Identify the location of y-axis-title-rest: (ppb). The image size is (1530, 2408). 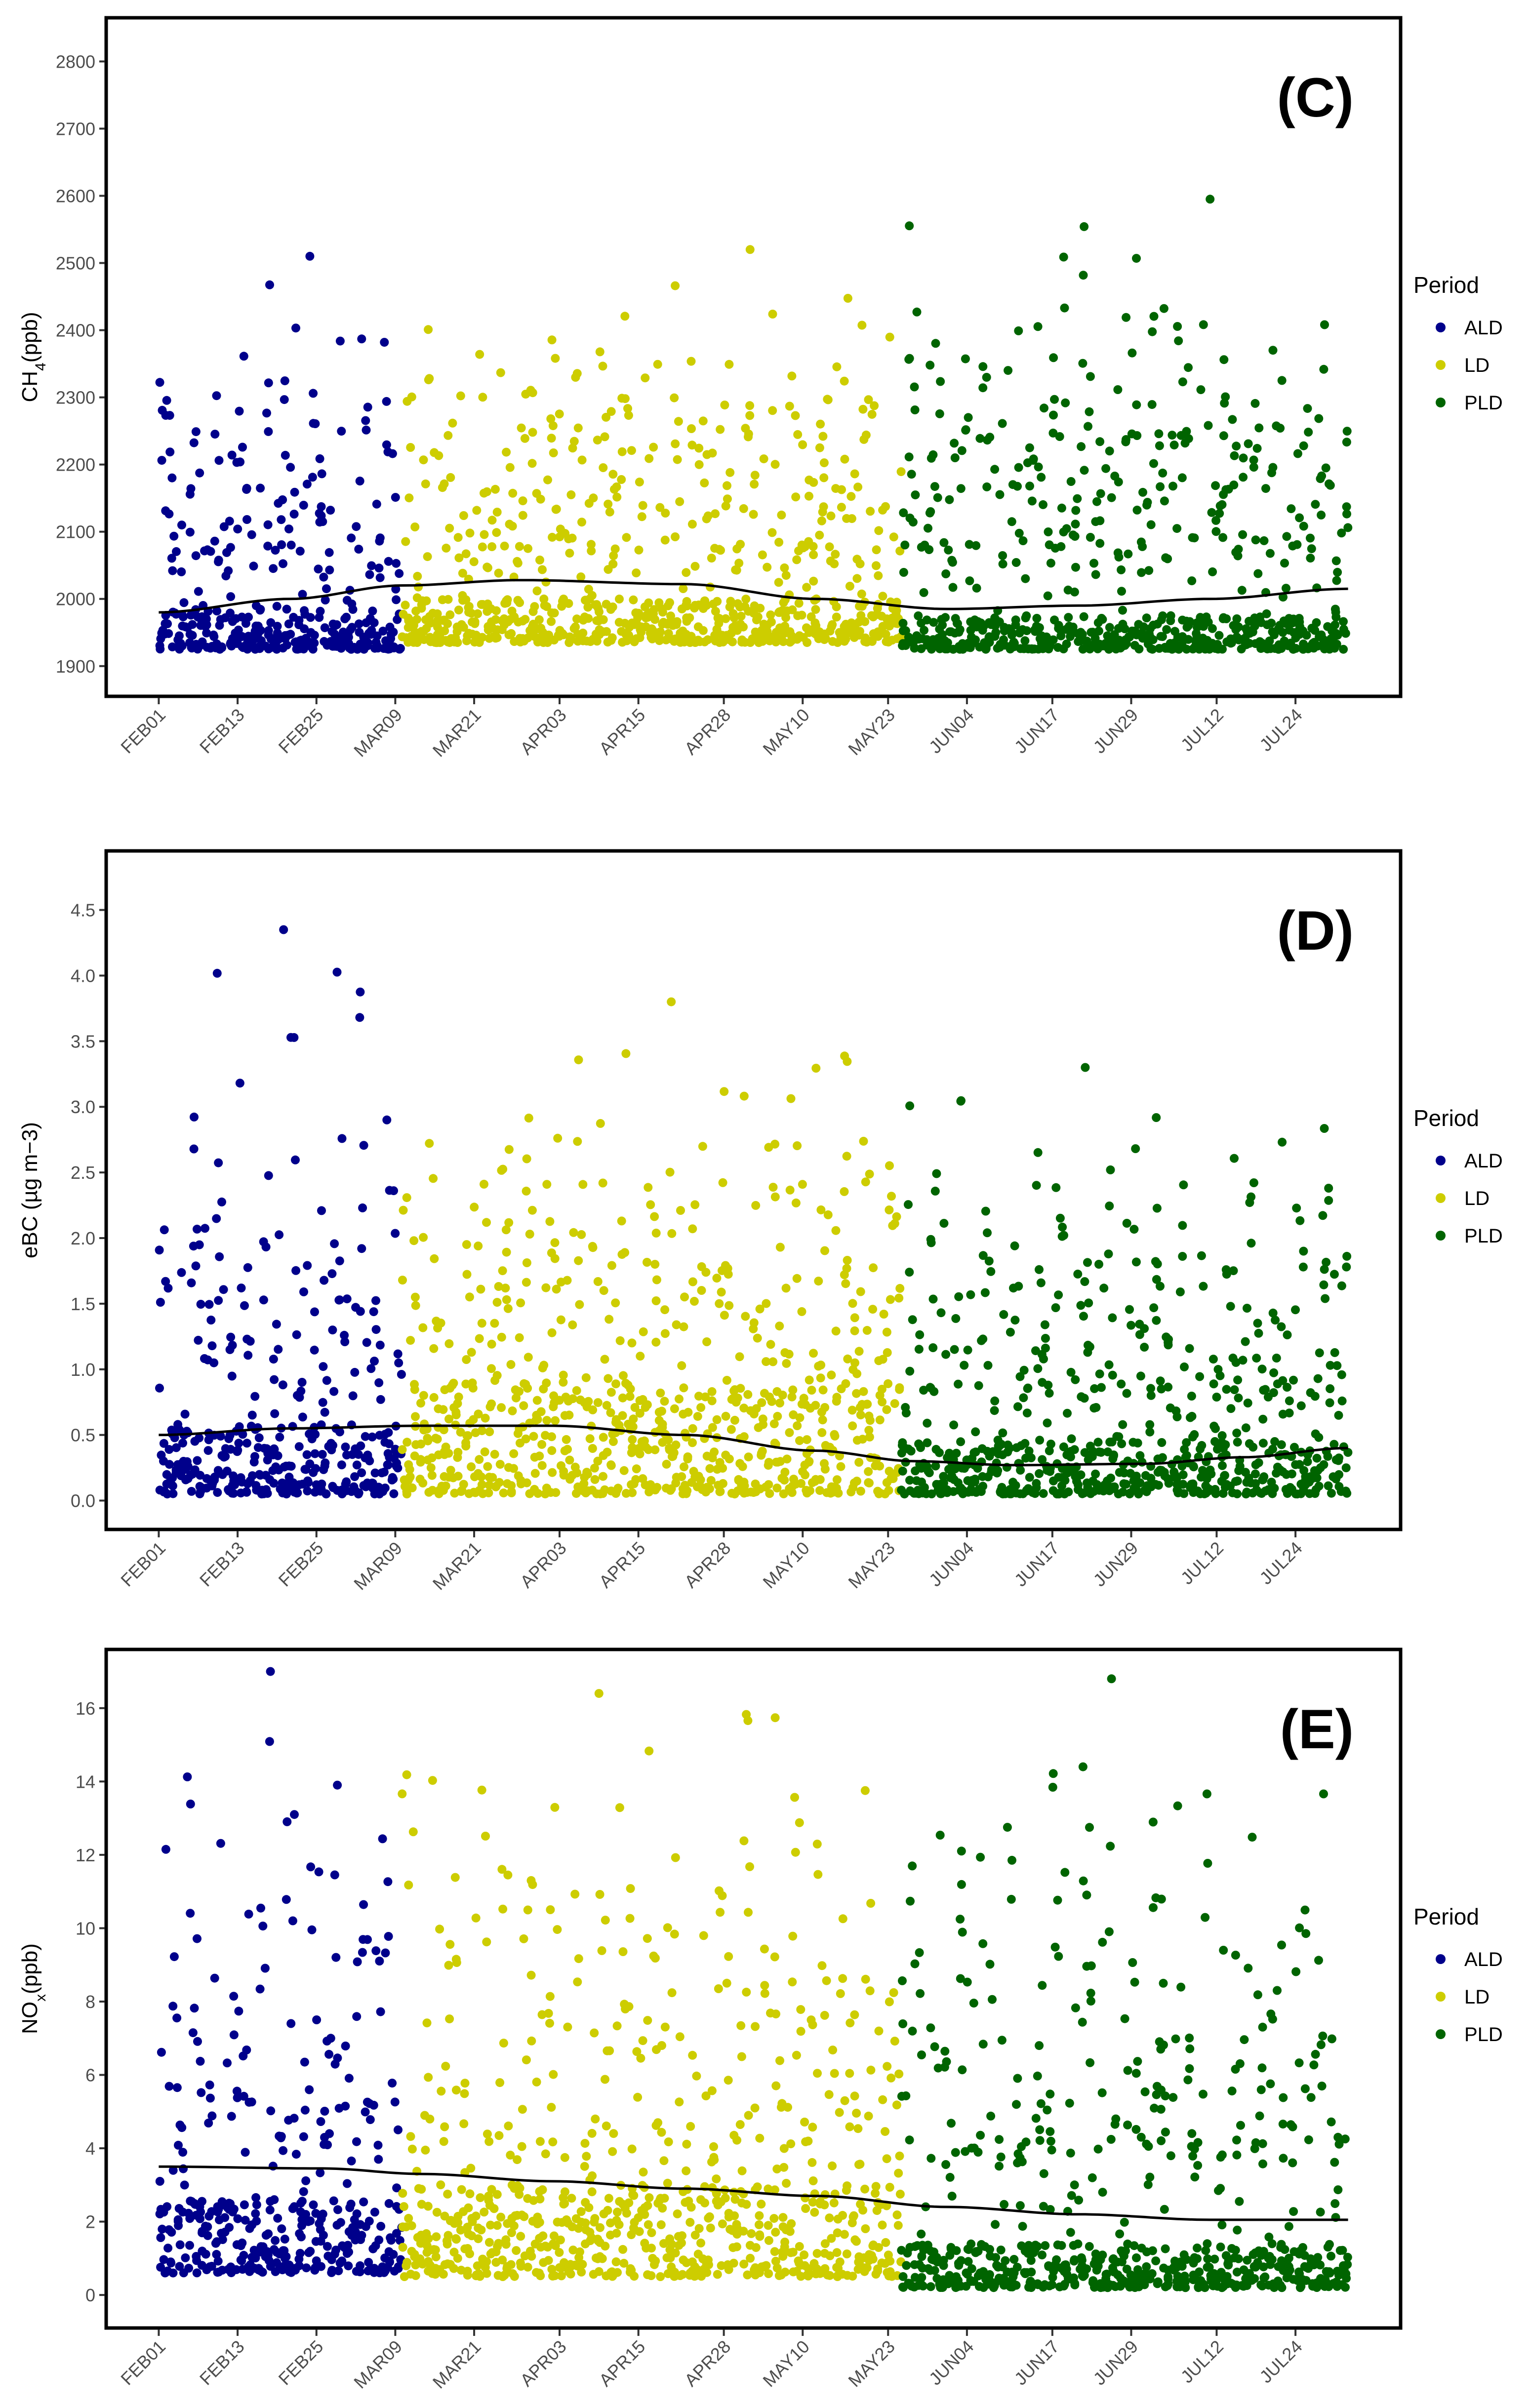
(30, 338).